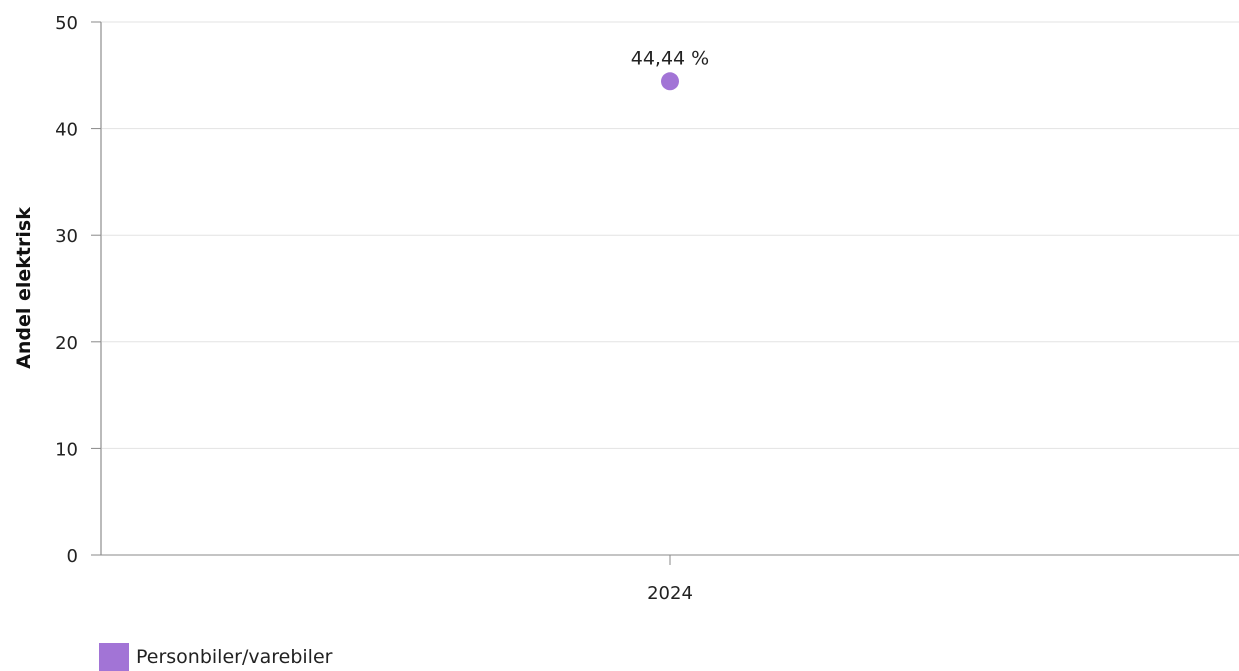 The height and width of the screenshot is (671, 1239). Describe the element at coordinates (670, 579) in the screenshot. I see `x-axis-ticks: 2024` at that location.